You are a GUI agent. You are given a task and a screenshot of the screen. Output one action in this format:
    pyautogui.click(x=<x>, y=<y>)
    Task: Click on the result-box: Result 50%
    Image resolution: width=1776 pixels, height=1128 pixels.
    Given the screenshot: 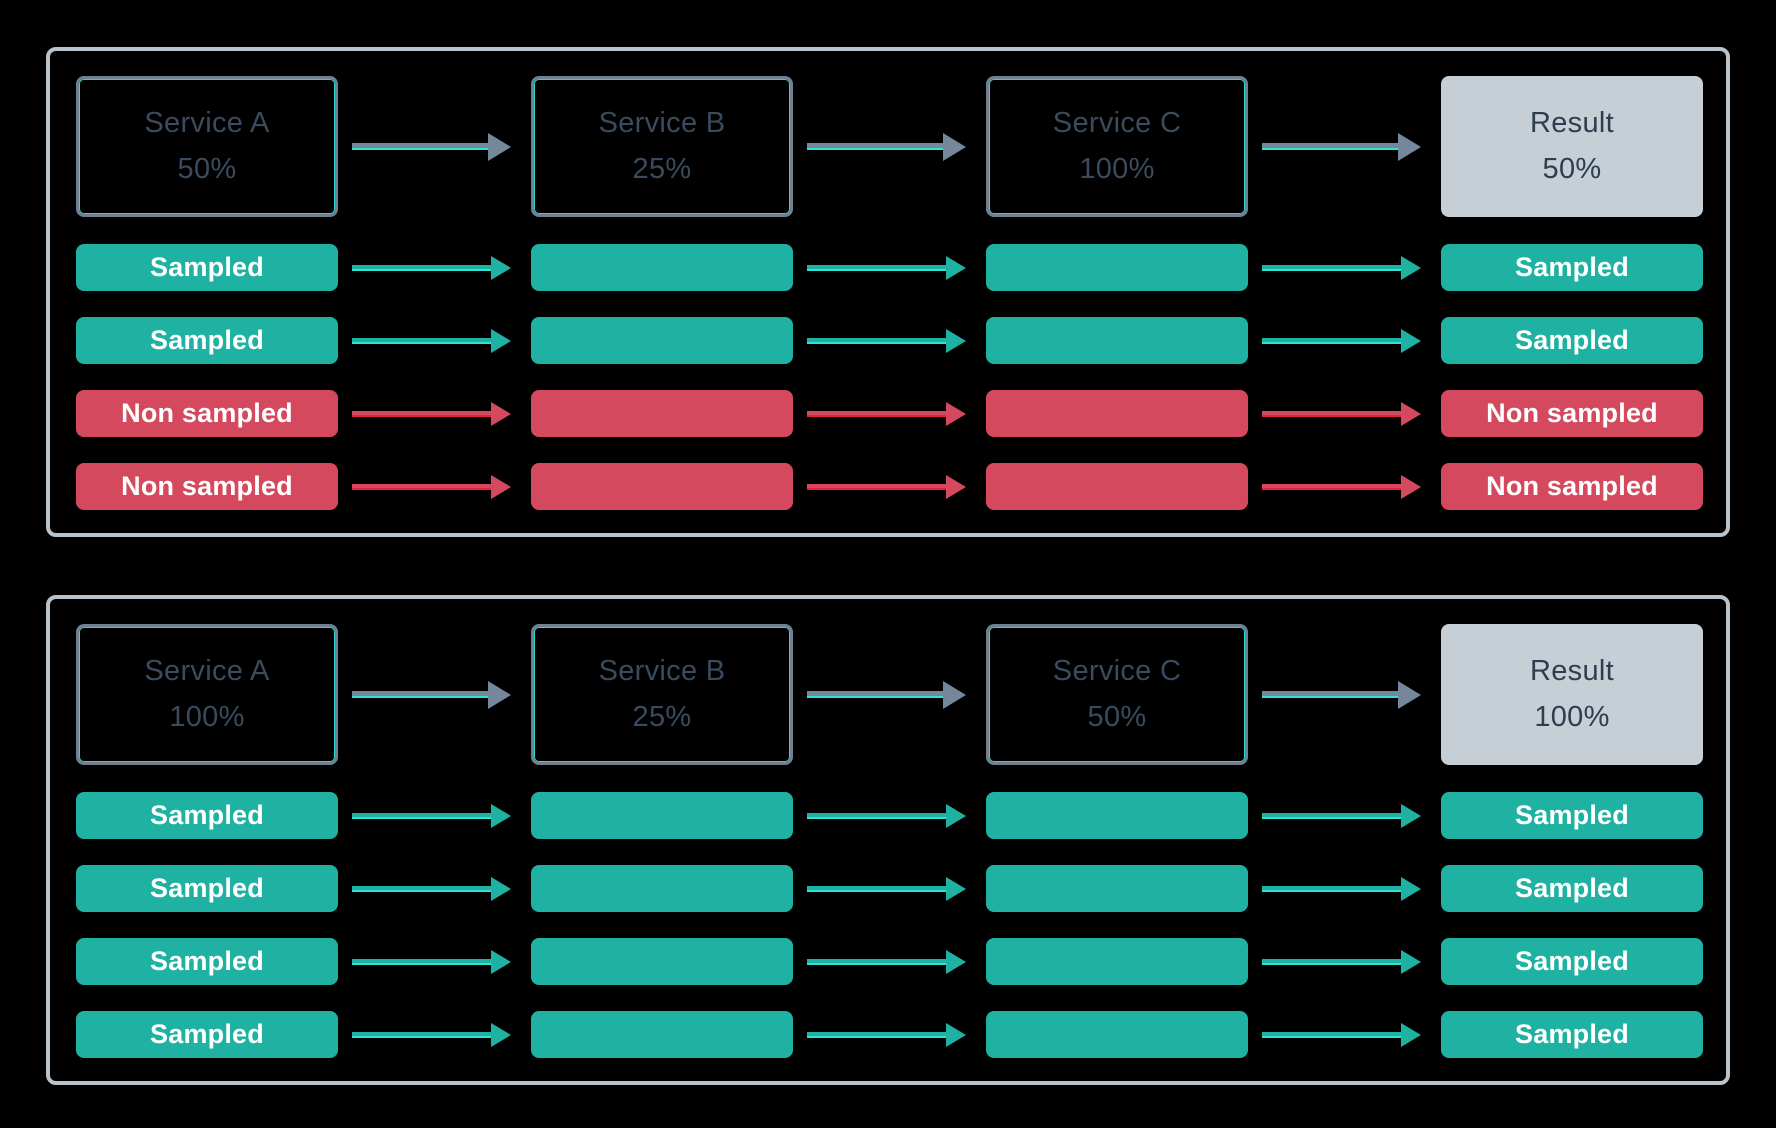 What is the action you would take?
    pyautogui.click(x=1572, y=146)
    